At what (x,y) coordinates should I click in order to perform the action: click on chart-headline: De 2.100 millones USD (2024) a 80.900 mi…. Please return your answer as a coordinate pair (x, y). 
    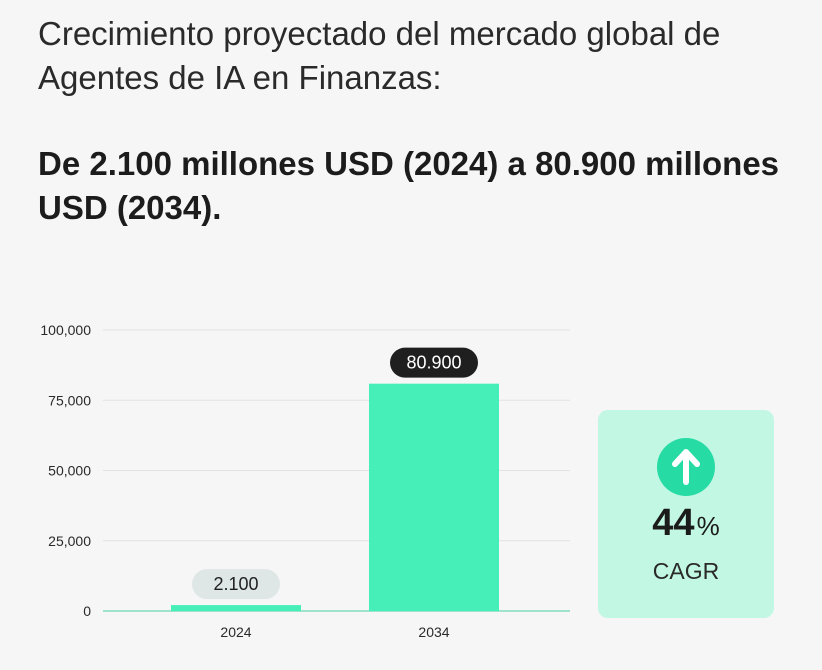
    Looking at the image, I should click on (409, 185).